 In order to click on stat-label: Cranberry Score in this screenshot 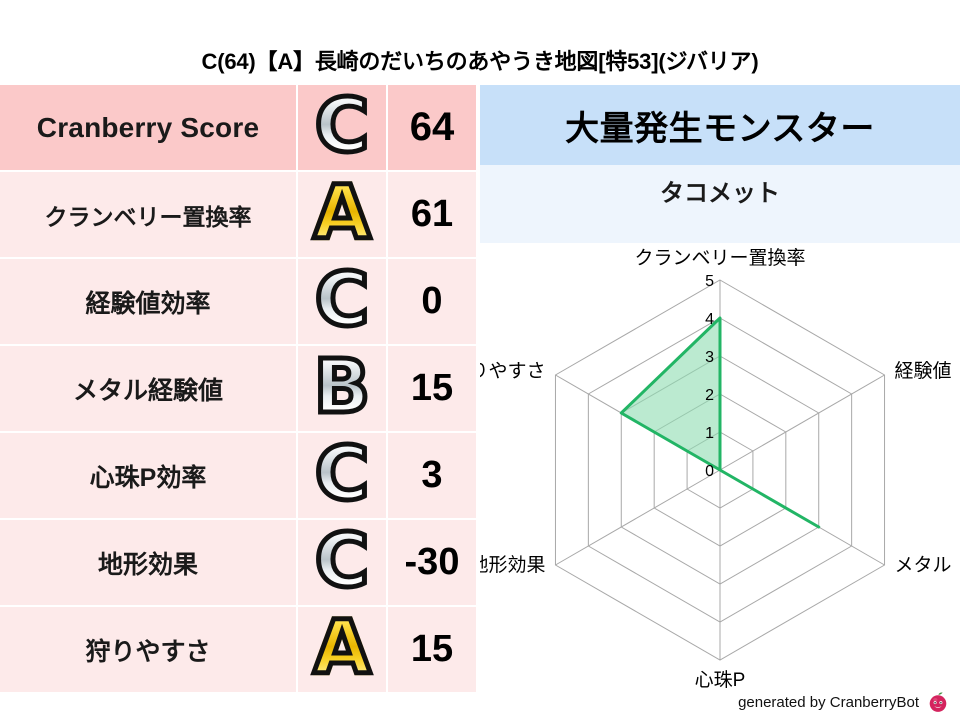, I will do `click(148, 127)`.